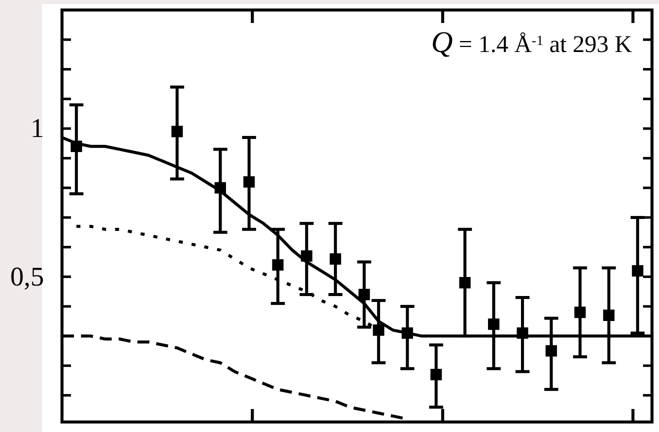  What do you see at coordinates (37, 128) in the screenshot?
I see `y-tick-label: 1` at bounding box center [37, 128].